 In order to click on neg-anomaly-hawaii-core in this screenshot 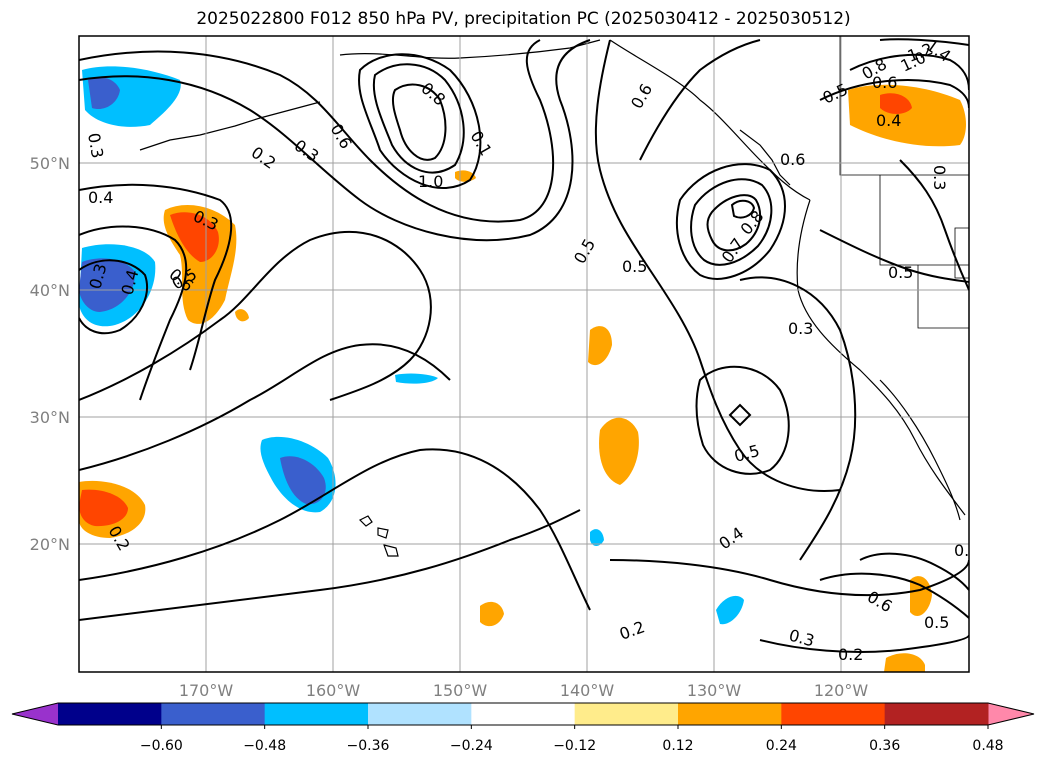, I will do `click(303, 480)`.